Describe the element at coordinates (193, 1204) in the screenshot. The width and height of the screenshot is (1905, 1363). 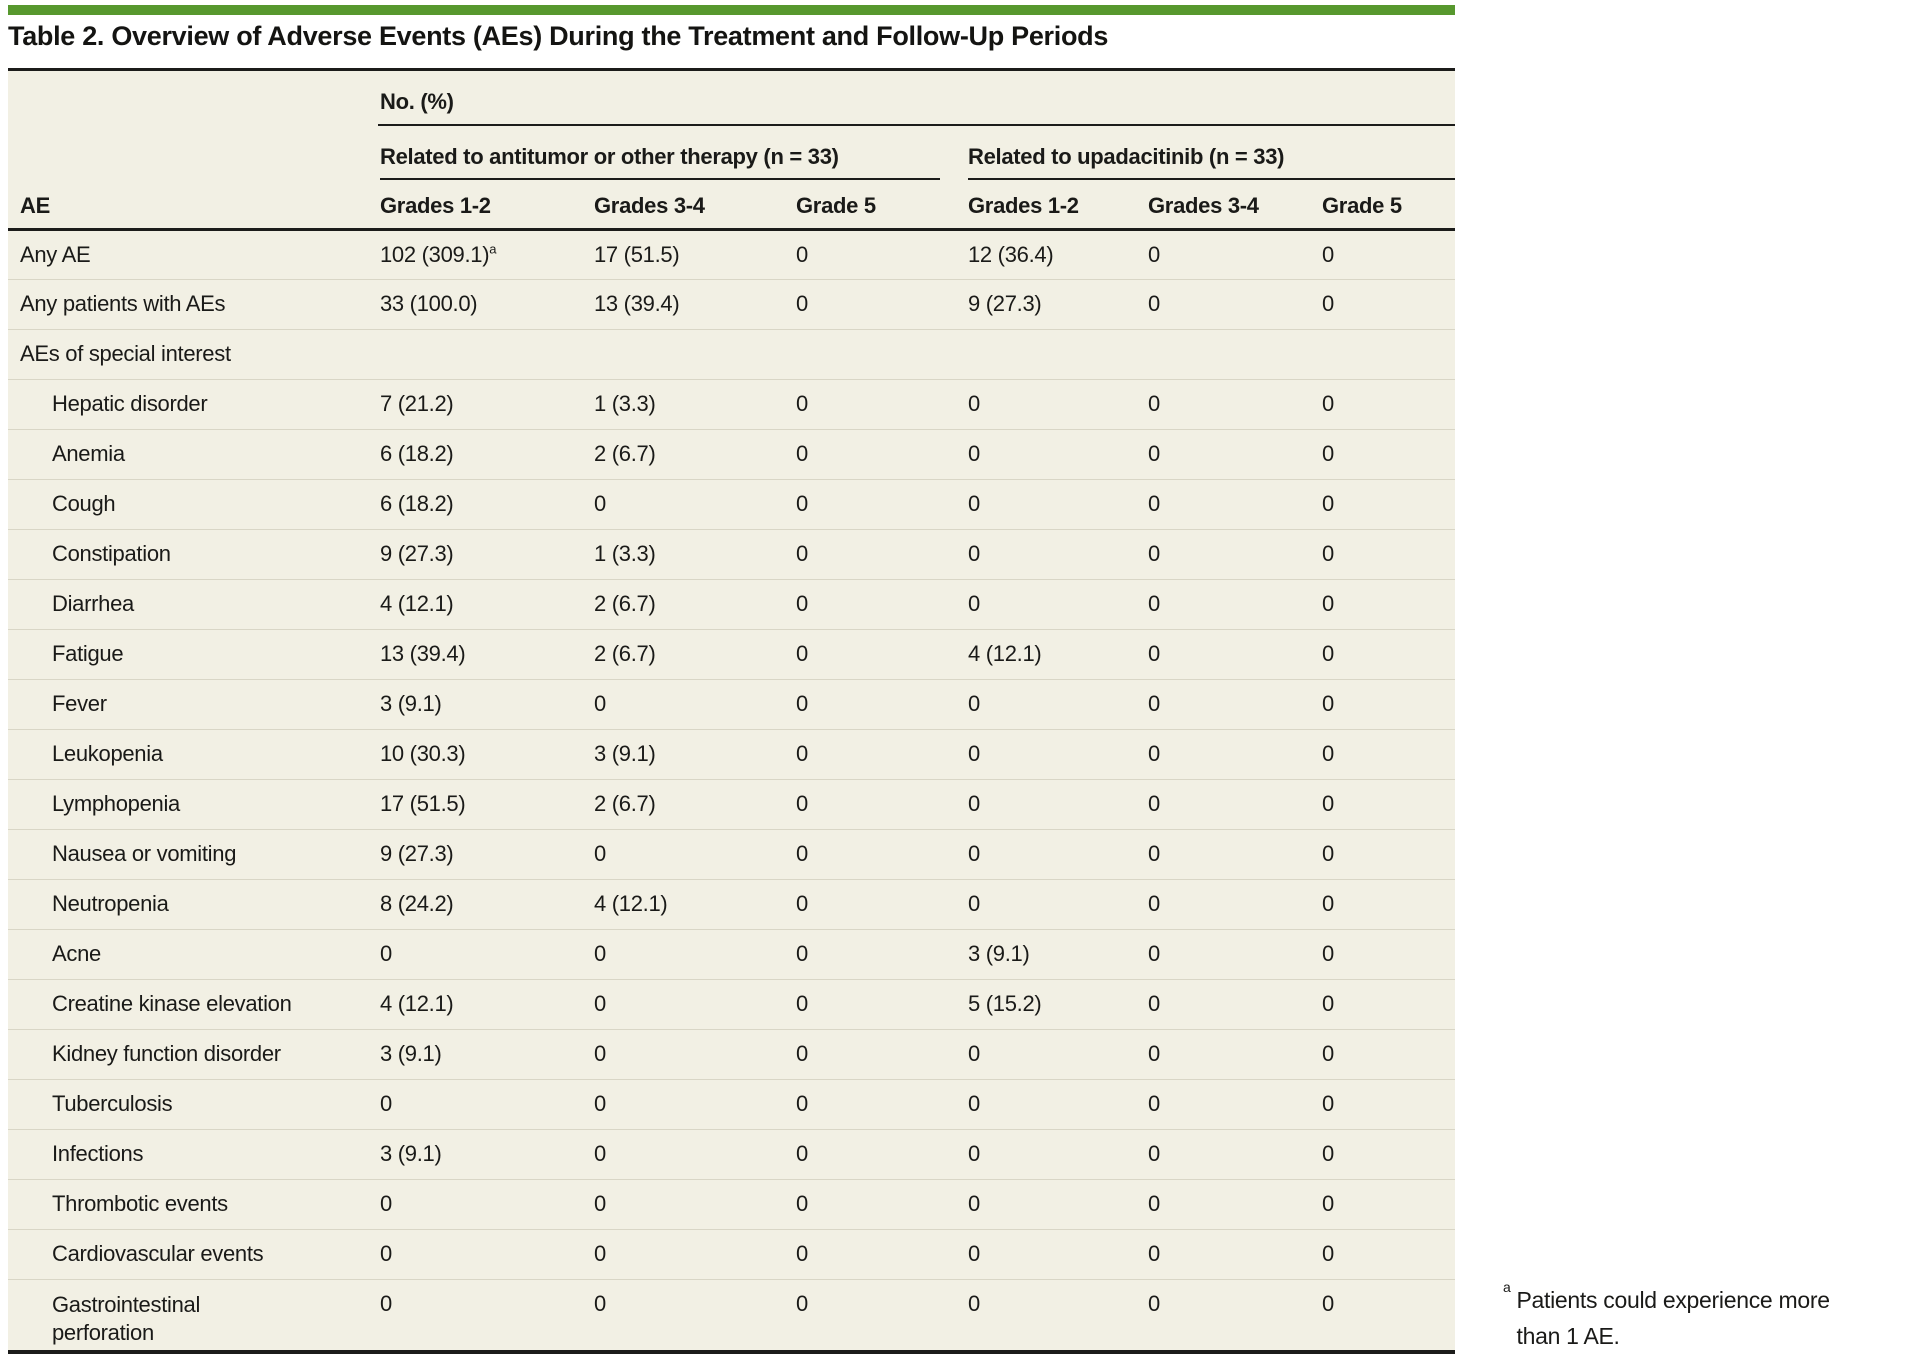
I see `row-label: Thrombotic events` at that location.